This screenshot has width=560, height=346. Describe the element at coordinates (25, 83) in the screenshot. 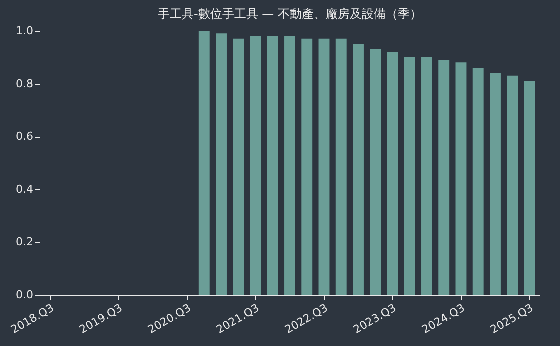

I see `y-tick-label: 0.8` at that location.